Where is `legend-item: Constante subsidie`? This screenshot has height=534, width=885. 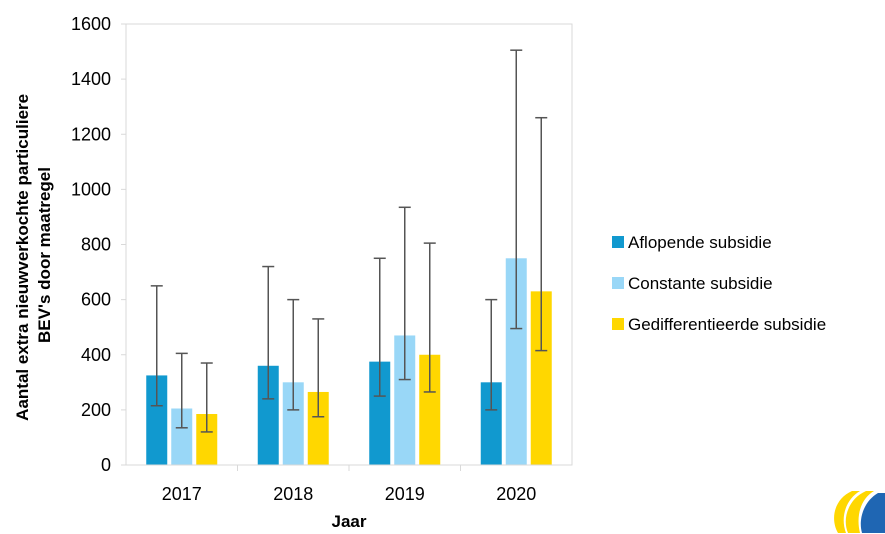 legend-item: Constante subsidie is located at coordinates (692, 283).